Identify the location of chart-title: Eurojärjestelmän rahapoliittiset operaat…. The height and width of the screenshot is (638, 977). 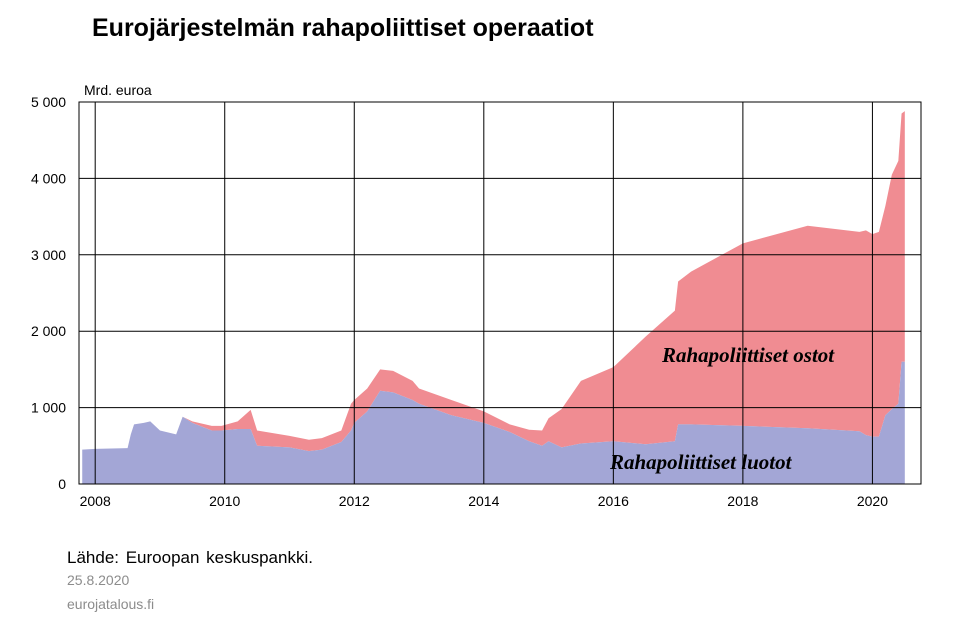
(343, 28).